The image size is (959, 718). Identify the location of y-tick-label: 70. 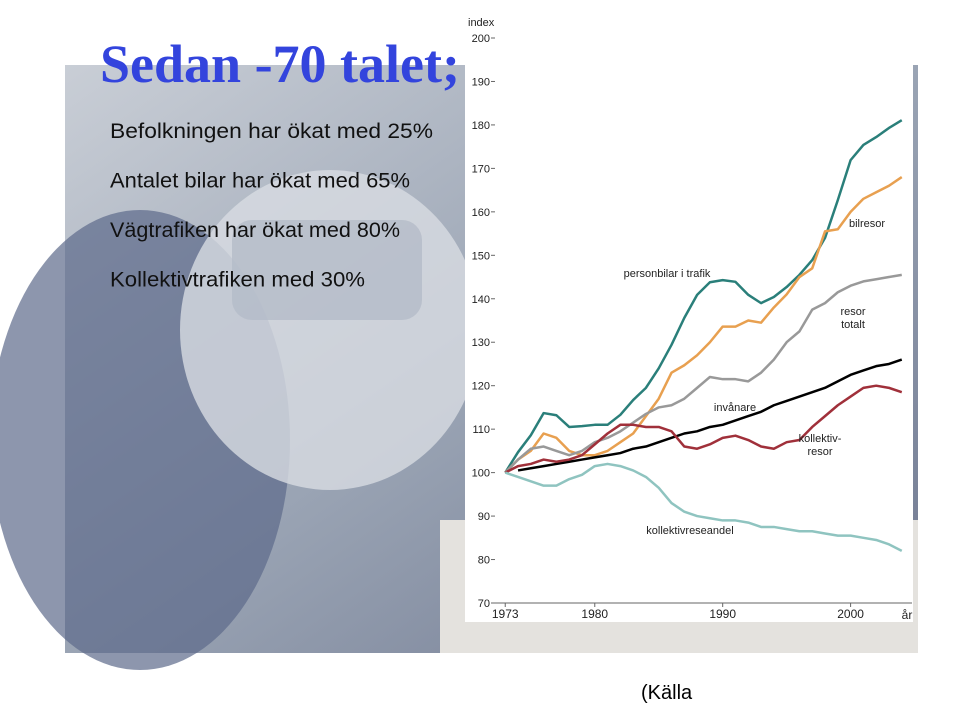
(484, 604).